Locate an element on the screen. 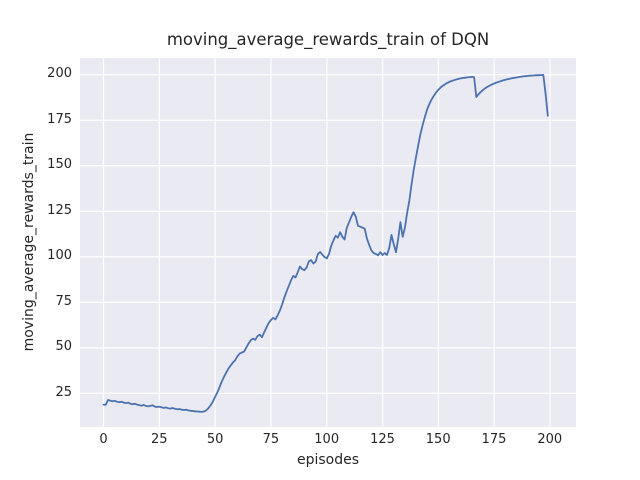 Image resolution: width=640 pixels, height=480 pixels. y-tick-label: 150 is located at coordinates (59, 165).